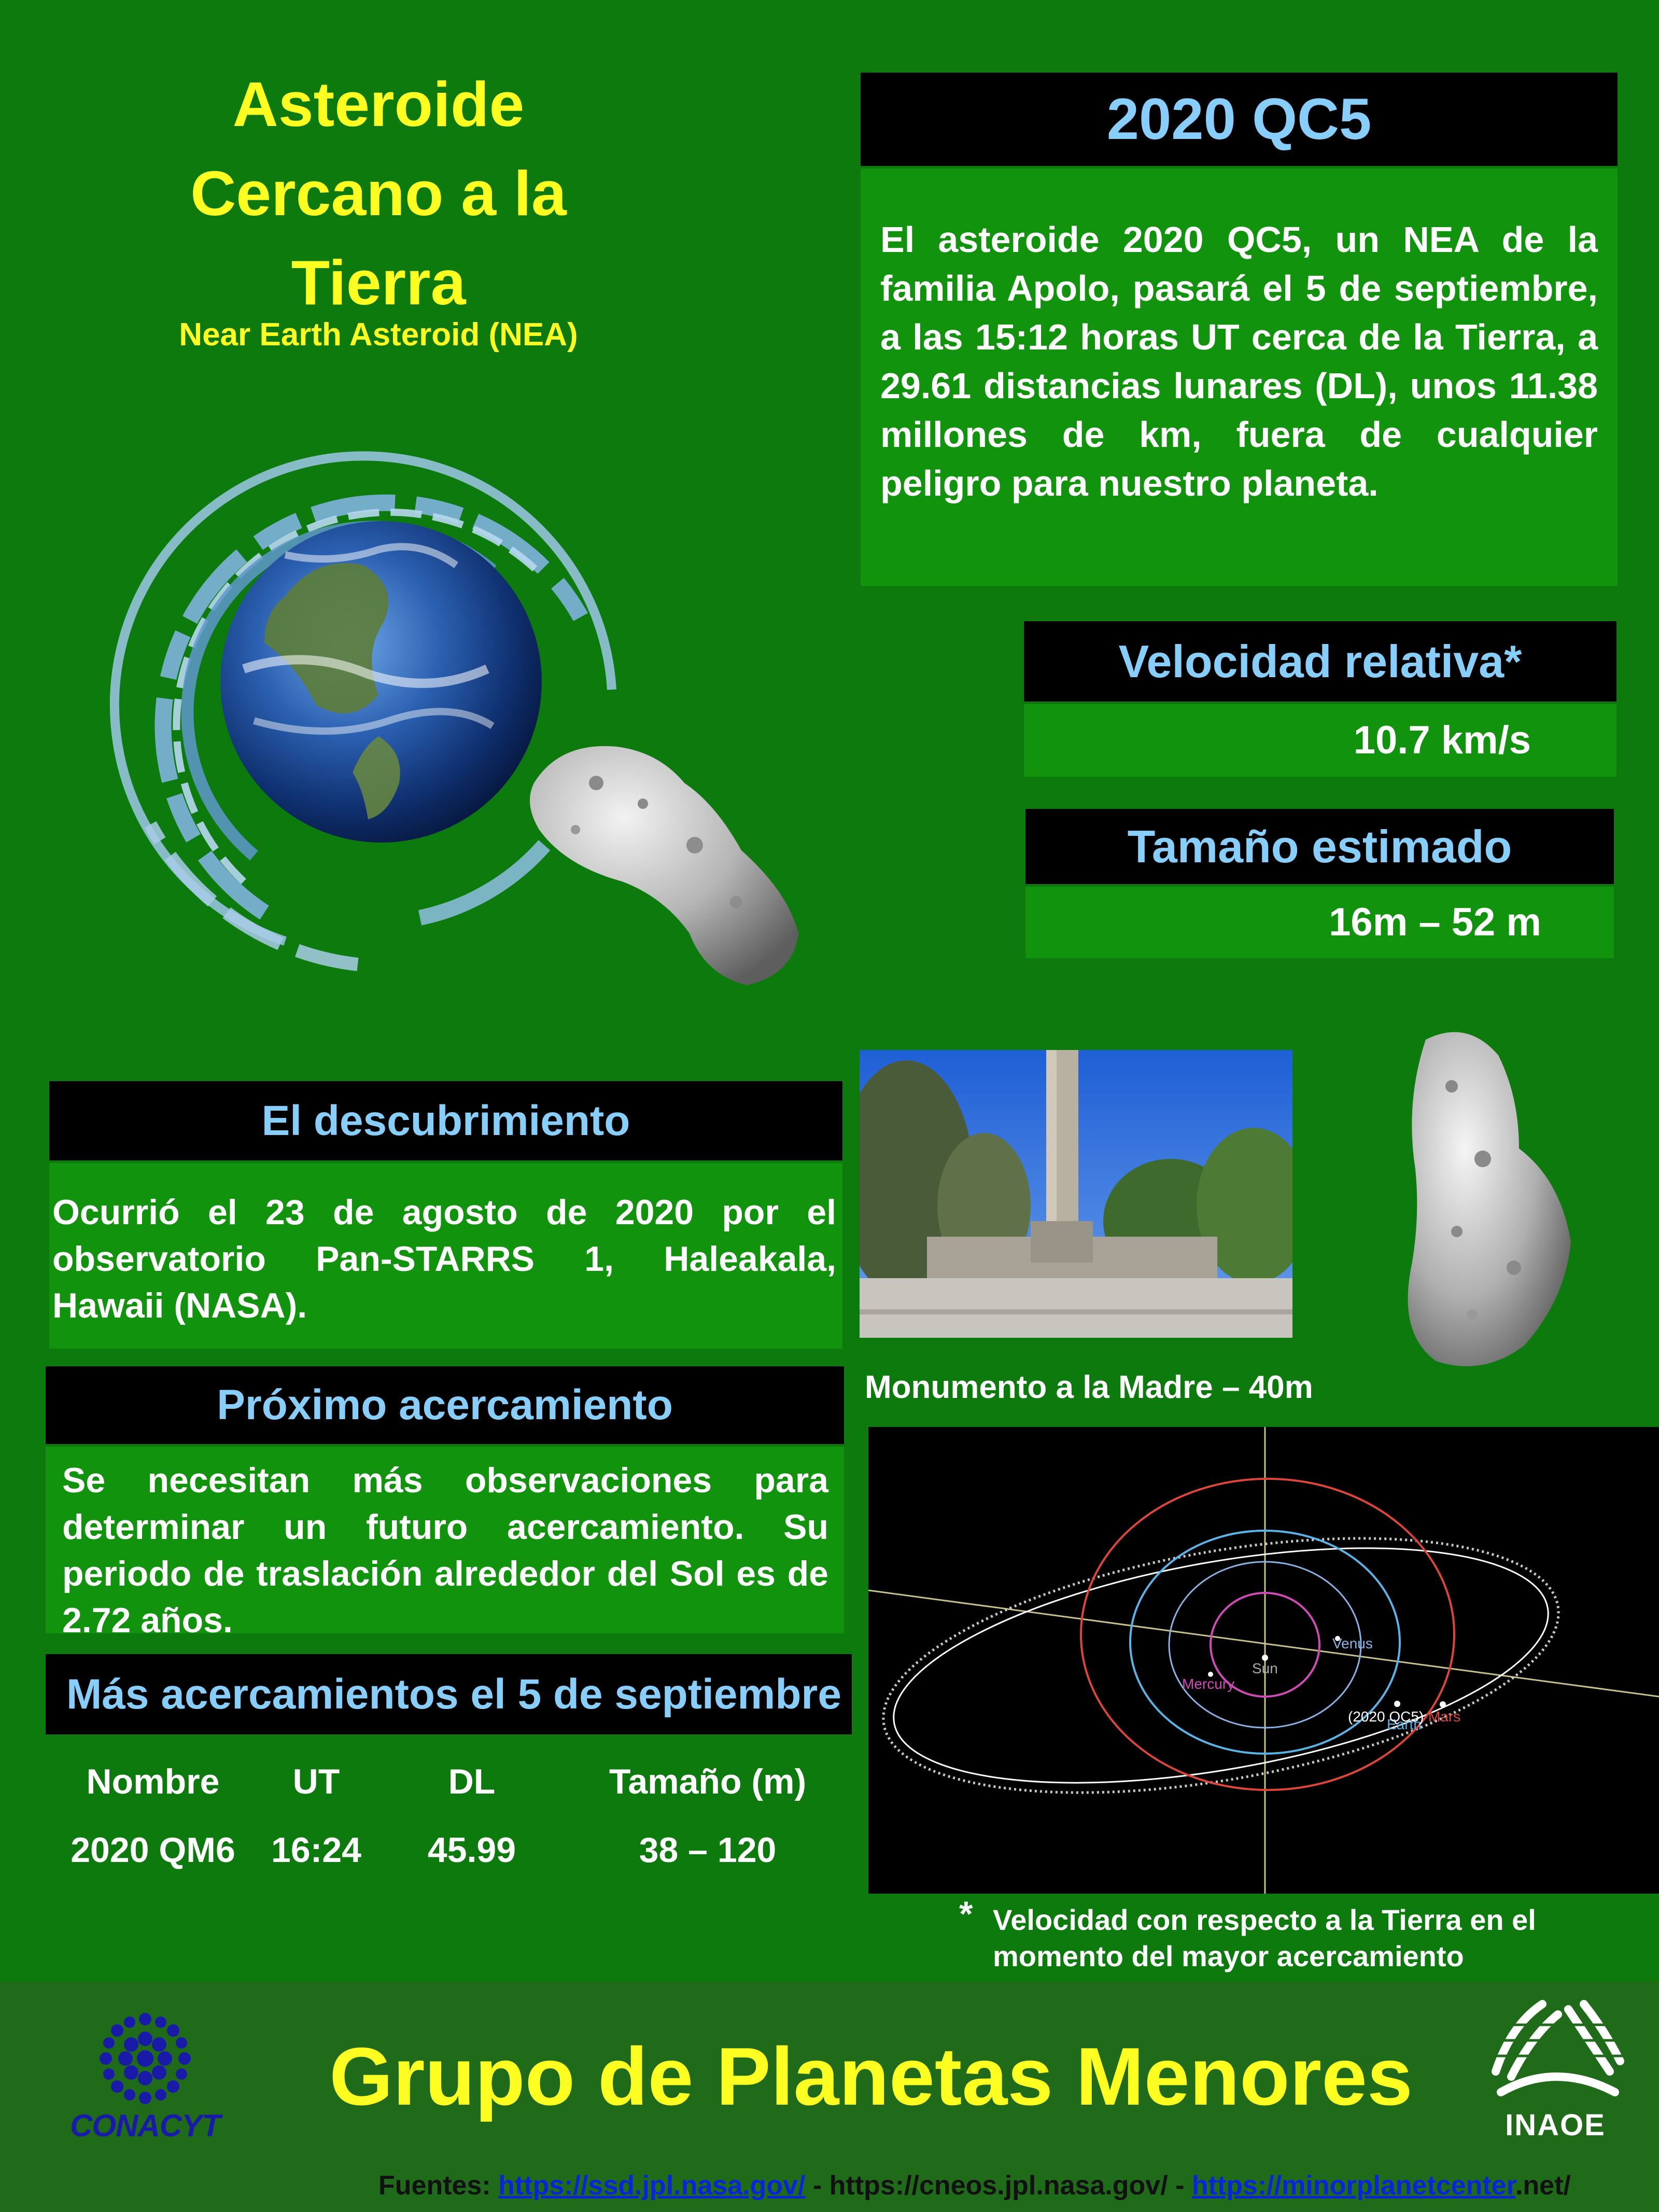  I want to click on velocity-header: Velocidad relativa*, so click(1320, 661).